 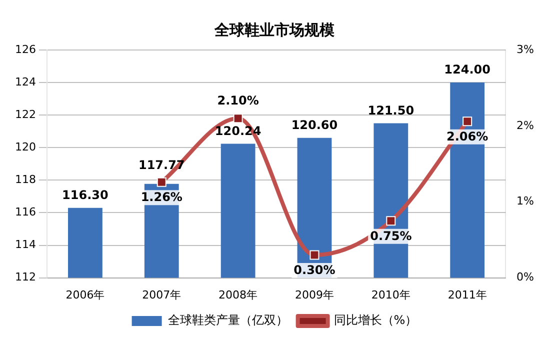 I want to click on data-label: 124.00, so click(x=467, y=69).